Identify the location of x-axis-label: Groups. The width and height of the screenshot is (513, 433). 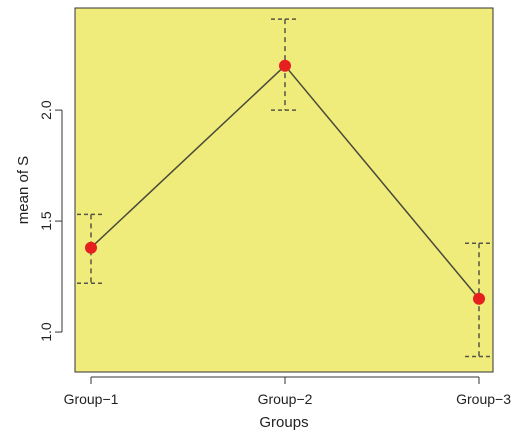
(283, 422).